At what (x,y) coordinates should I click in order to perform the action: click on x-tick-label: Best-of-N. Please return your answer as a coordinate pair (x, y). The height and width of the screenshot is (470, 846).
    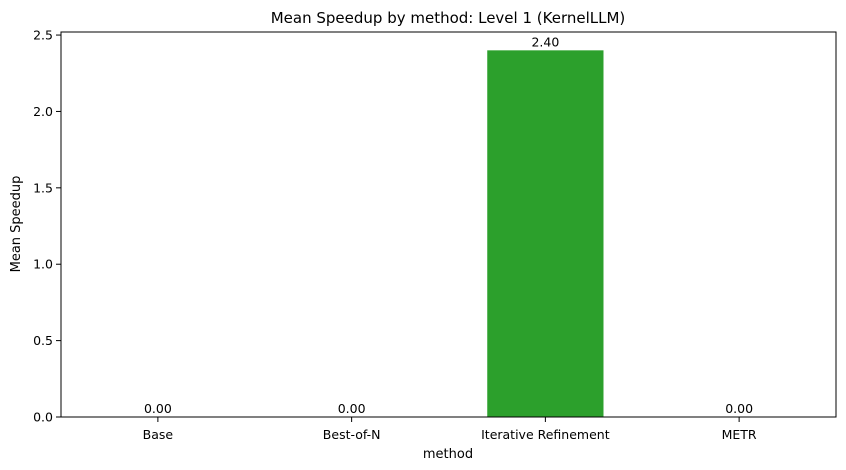
    Looking at the image, I should click on (352, 434).